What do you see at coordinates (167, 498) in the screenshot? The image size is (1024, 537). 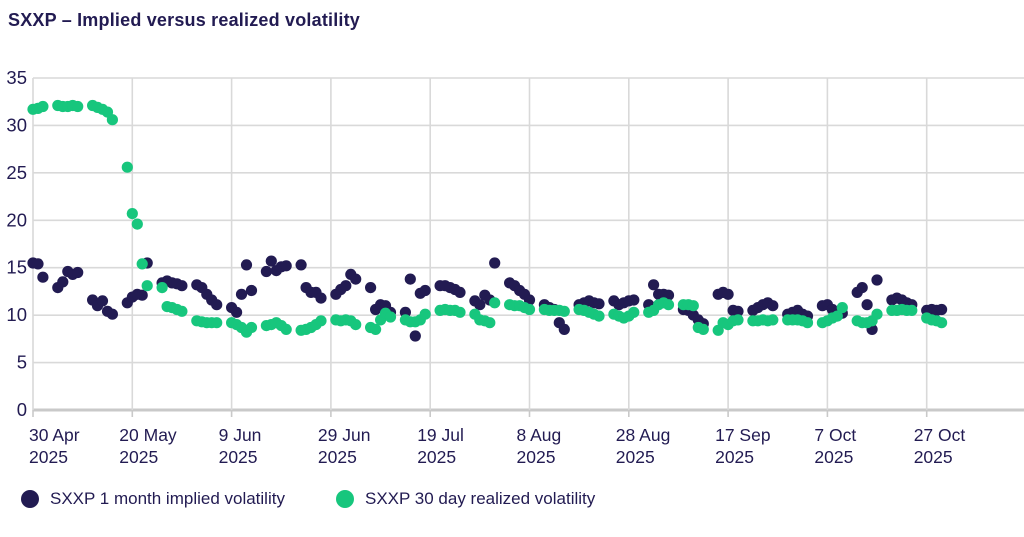 I see `legend-label-implied: SXXP 1 month implied volatility` at bounding box center [167, 498].